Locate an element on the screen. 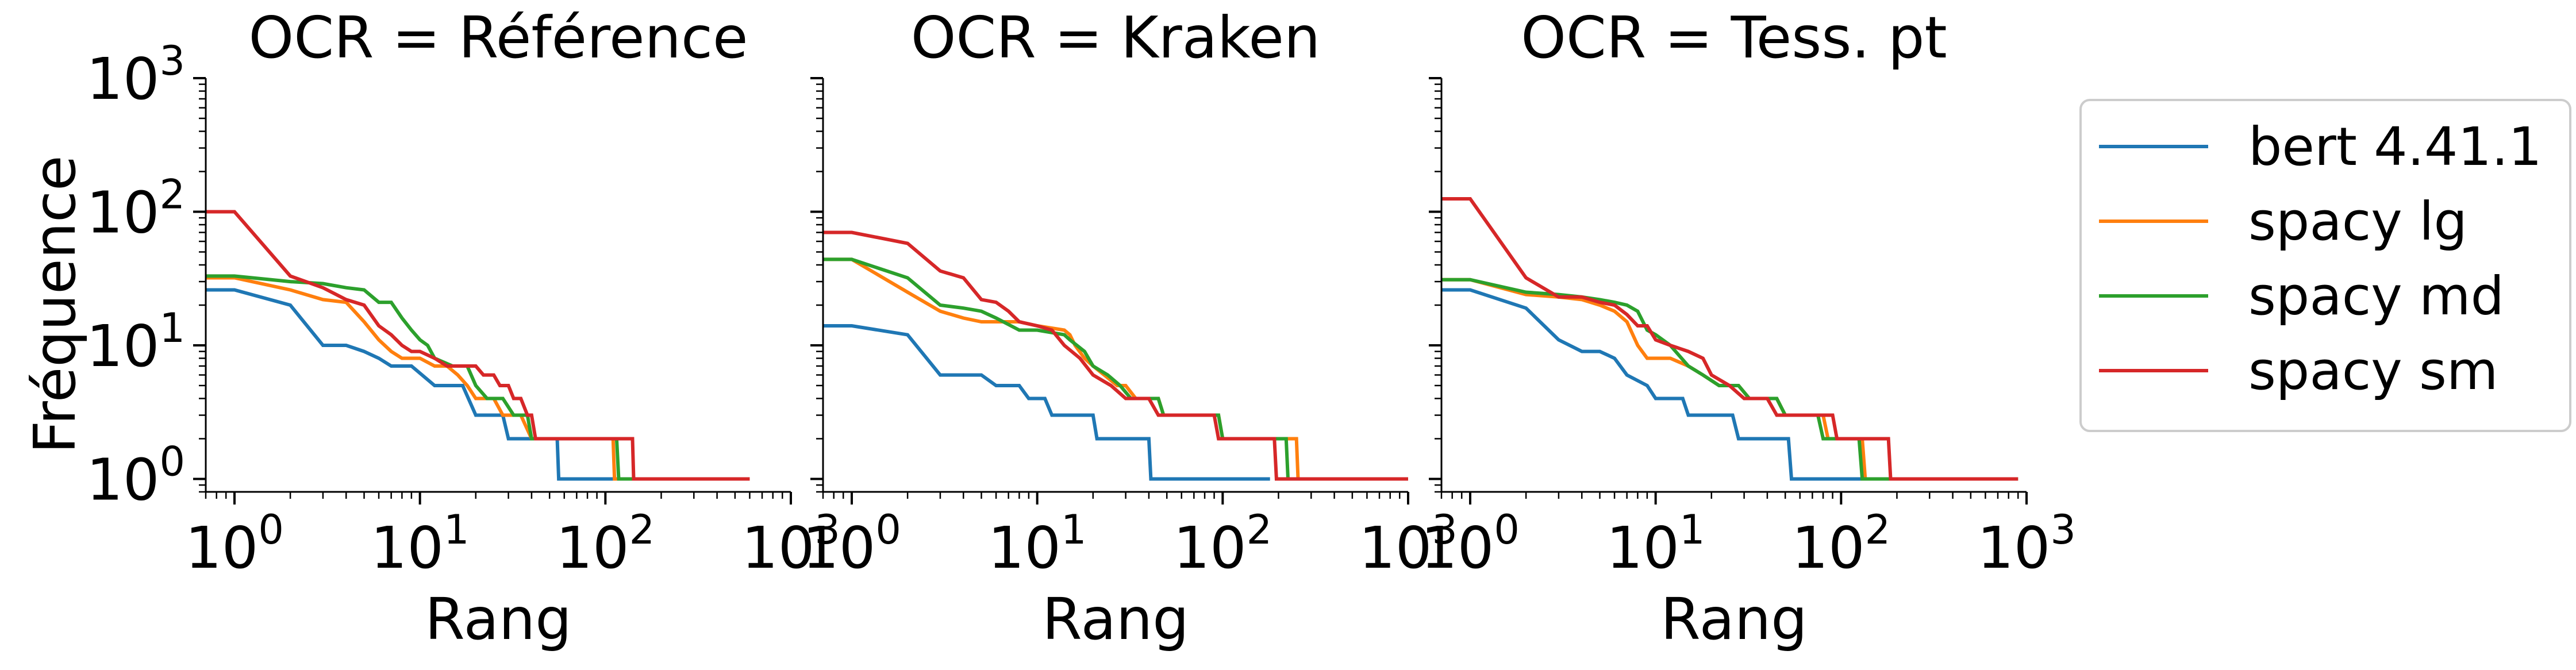  legend-label: spacy sm is located at coordinates (2373, 371).